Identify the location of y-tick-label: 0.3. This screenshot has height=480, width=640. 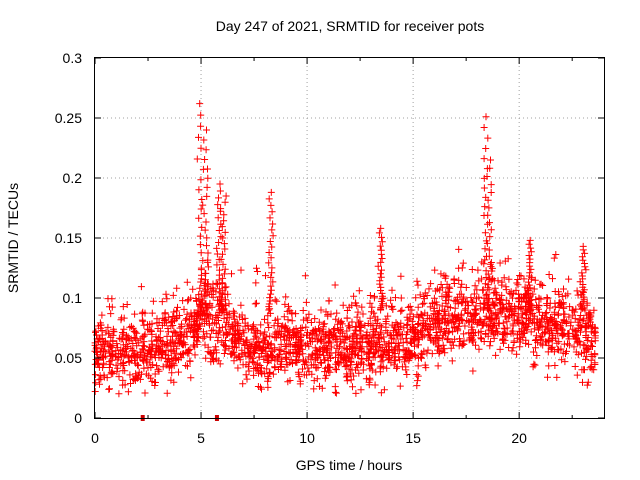
(73, 58).